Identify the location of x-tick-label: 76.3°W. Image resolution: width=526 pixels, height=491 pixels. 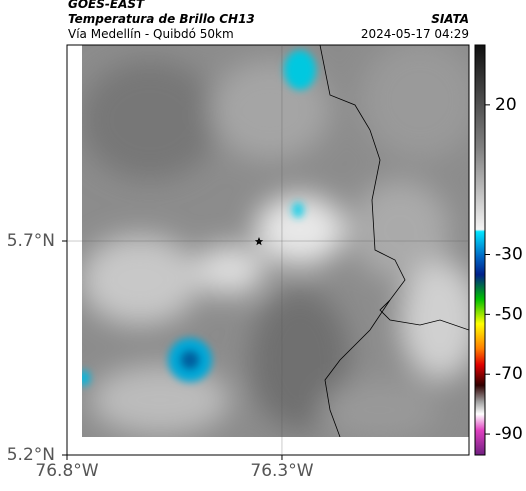
(281, 471).